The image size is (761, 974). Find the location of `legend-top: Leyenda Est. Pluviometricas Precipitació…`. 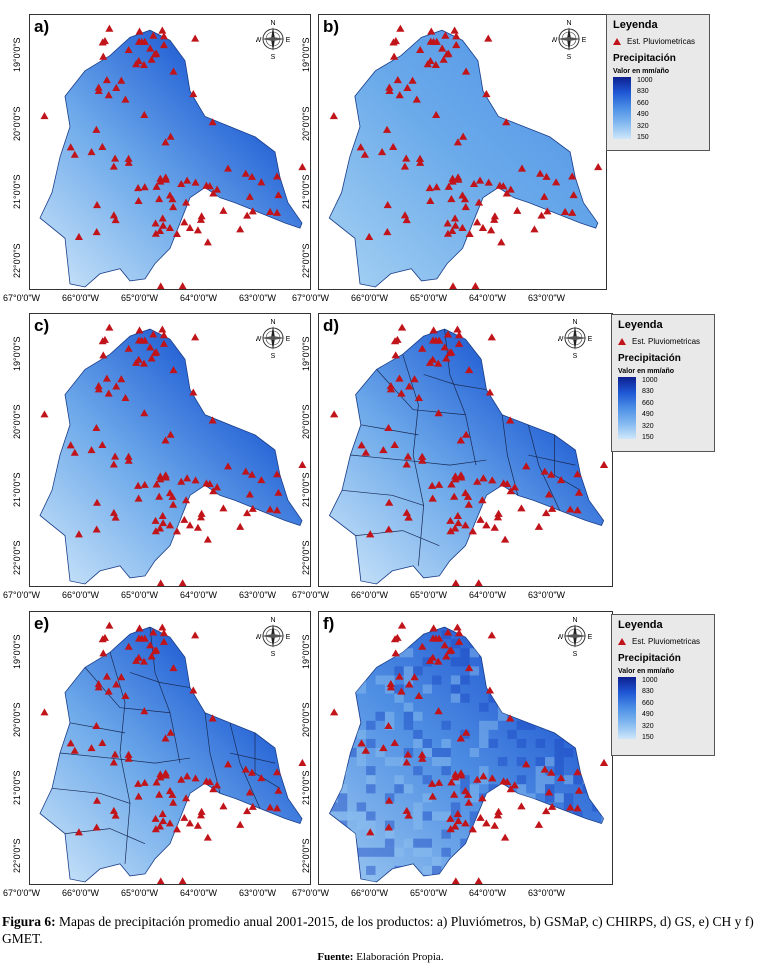

legend-top: Leyenda Est. Pluviometricas Precipitació… is located at coordinates (658, 82).